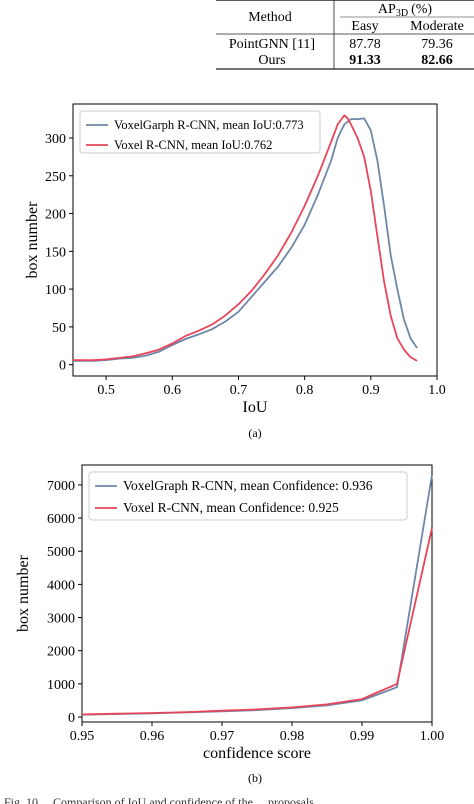 The image size is (474, 804). Describe the element at coordinates (173, 390) in the screenshot. I see `x-tick-label: 0.6` at that location.